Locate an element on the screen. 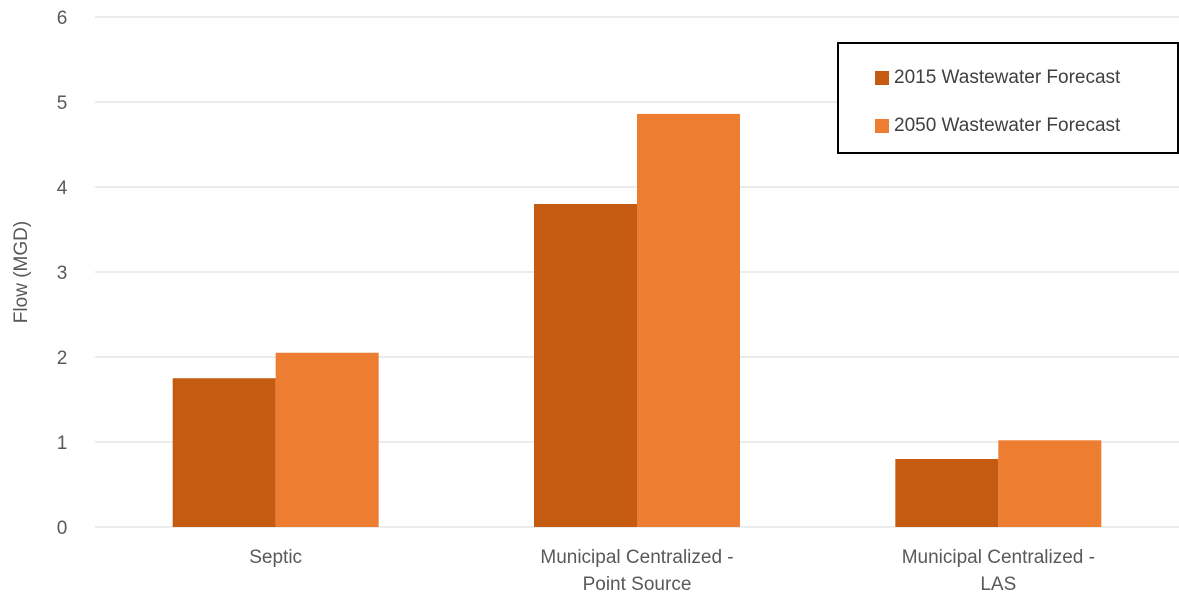 This screenshot has height=607, width=1179. x-tick-label: Septic is located at coordinates (275, 557).